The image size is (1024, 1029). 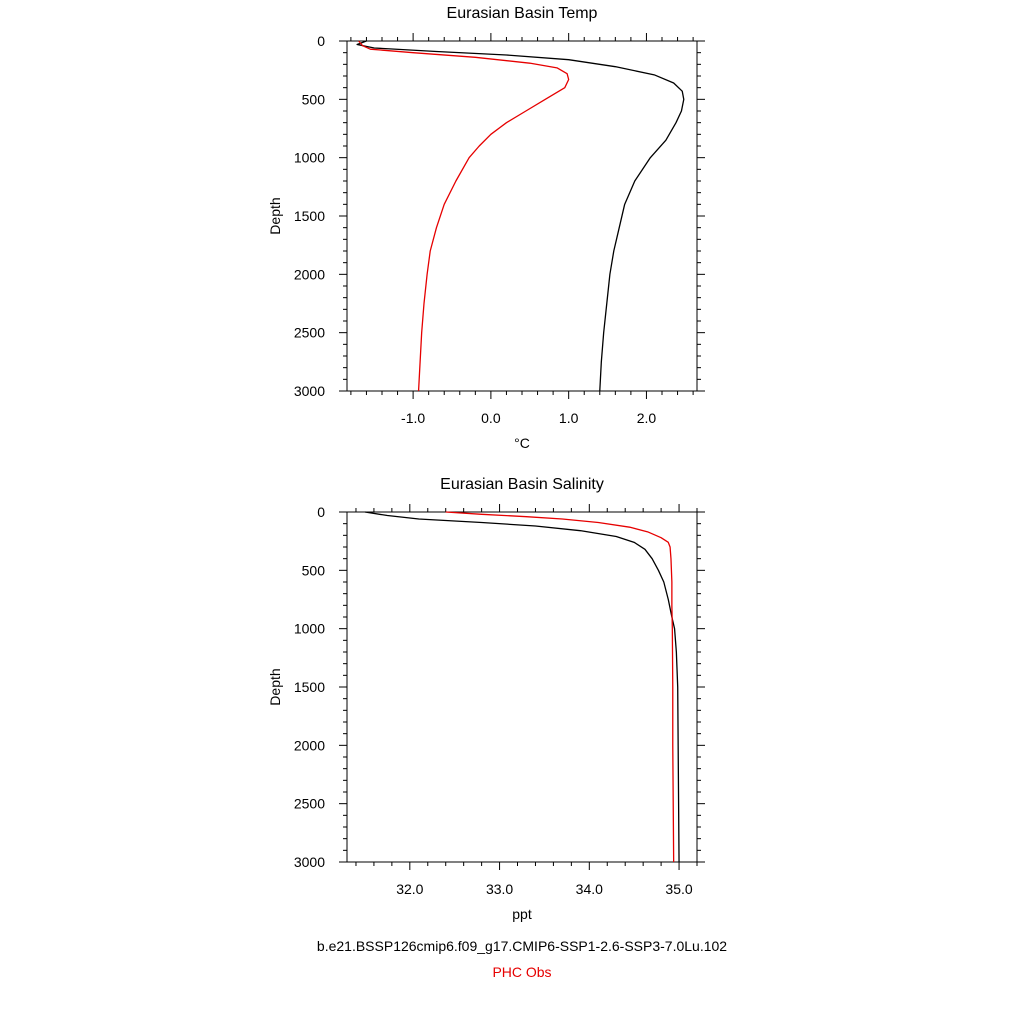 I want to click on x-tick-label: 0.0, so click(x=491, y=418).